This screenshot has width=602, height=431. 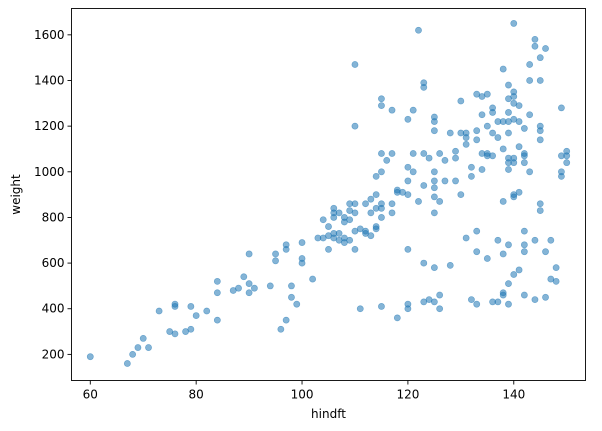 What do you see at coordinates (49, 172) in the screenshot?
I see `y-tick-label: 1000` at bounding box center [49, 172].